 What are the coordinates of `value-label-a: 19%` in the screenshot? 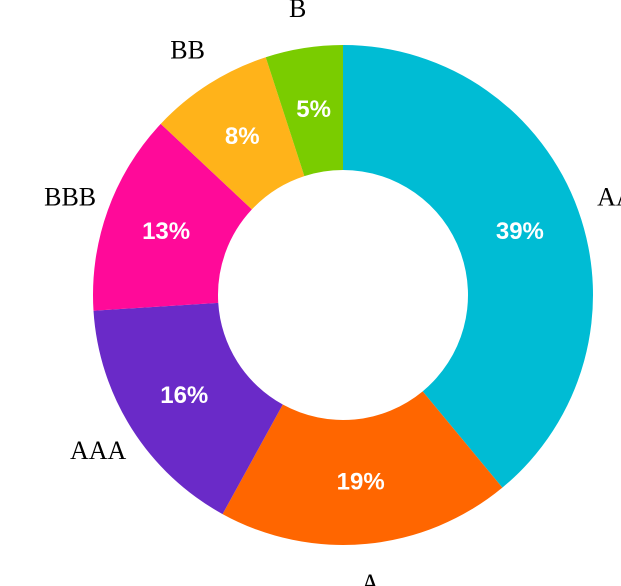 It's located at (361, 482).